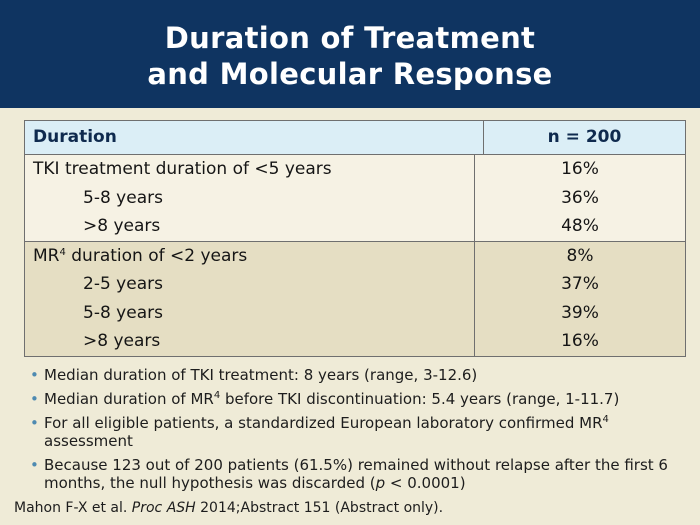 The height and width of the screenshot is (525, 700). What do you see at coordinates (122, 226) in the screenshot?
I see `tki-row-label: >8 years` at bounding box center [122, 226].